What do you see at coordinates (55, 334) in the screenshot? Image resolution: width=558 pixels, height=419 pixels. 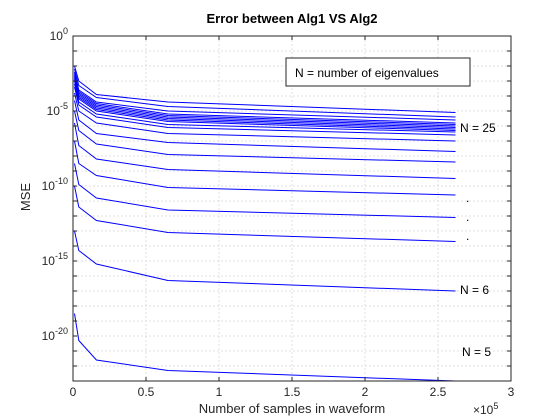 I see `y-tick-label: 10⁻²⁰` at bounding box center [55, 334].